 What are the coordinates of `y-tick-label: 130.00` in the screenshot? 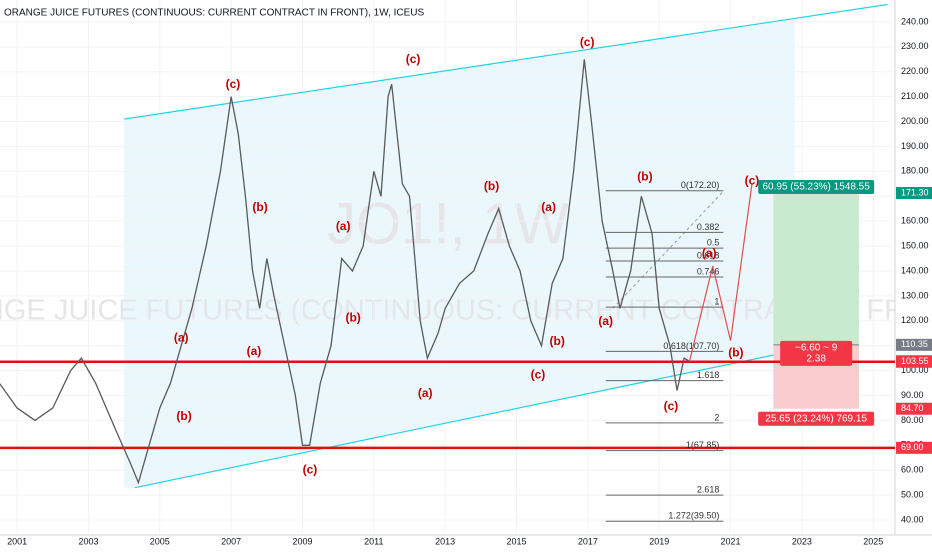 It's located at (915, 295).